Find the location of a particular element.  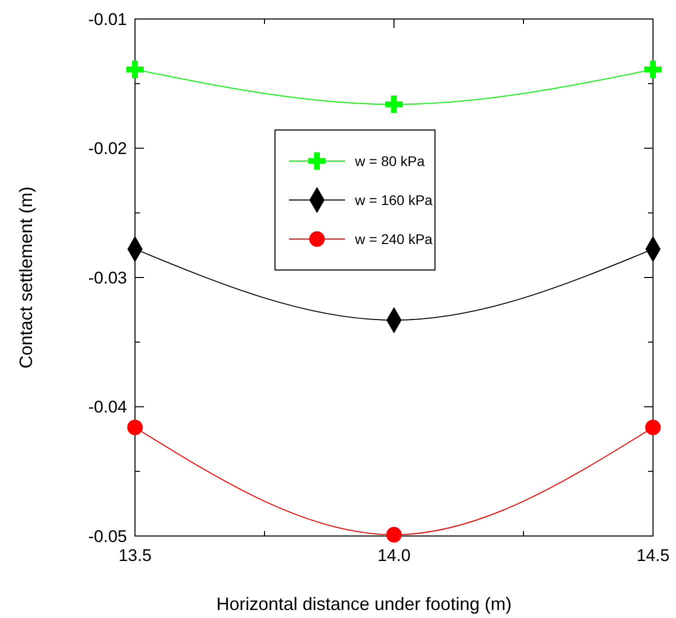

x-tick-label: 14.0 is located at coordinates (394, 555).